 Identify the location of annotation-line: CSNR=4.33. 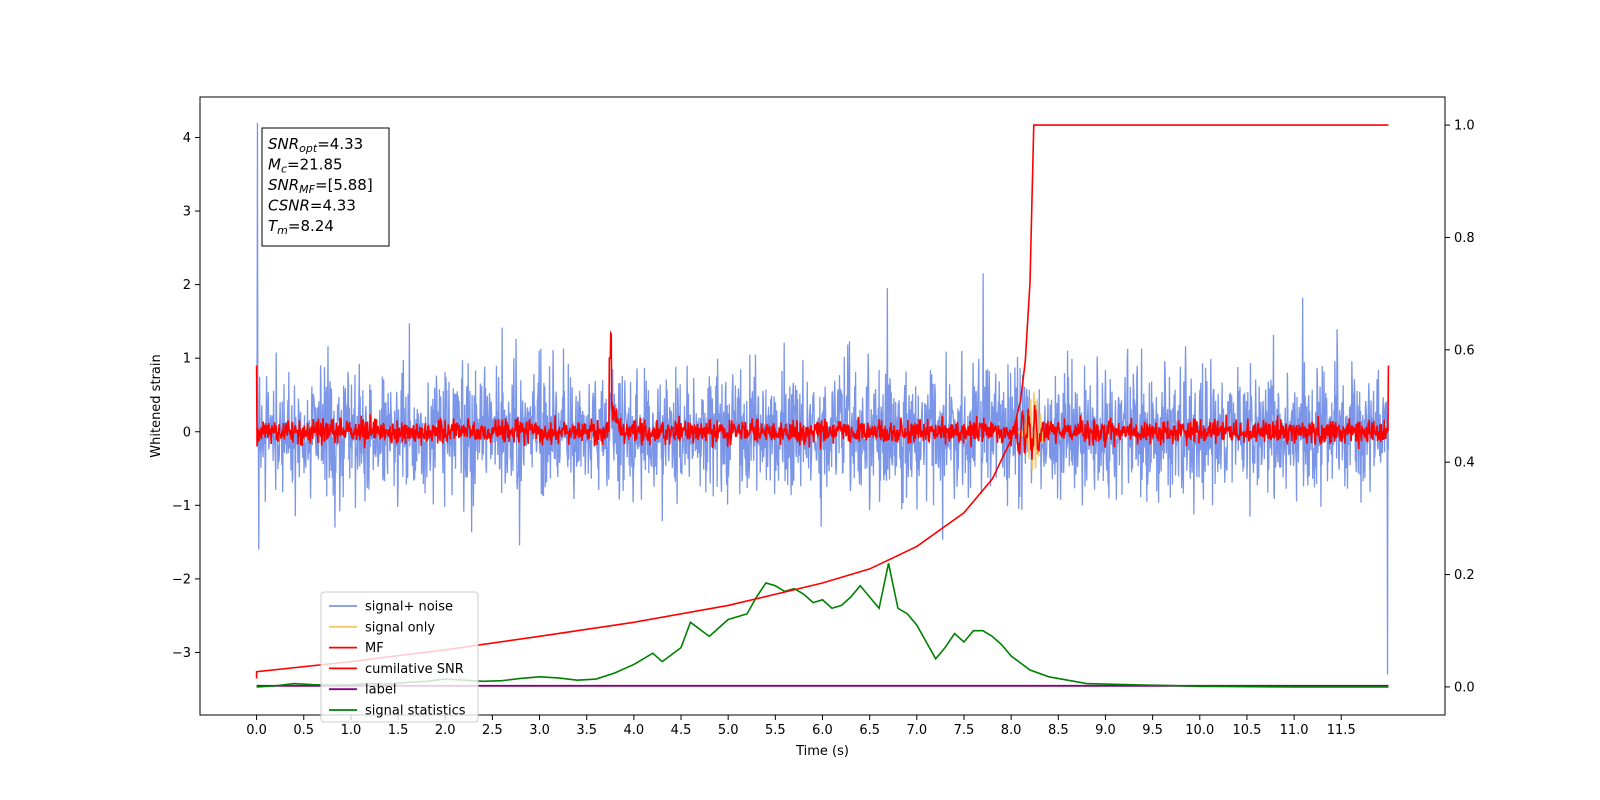
(312, 206).